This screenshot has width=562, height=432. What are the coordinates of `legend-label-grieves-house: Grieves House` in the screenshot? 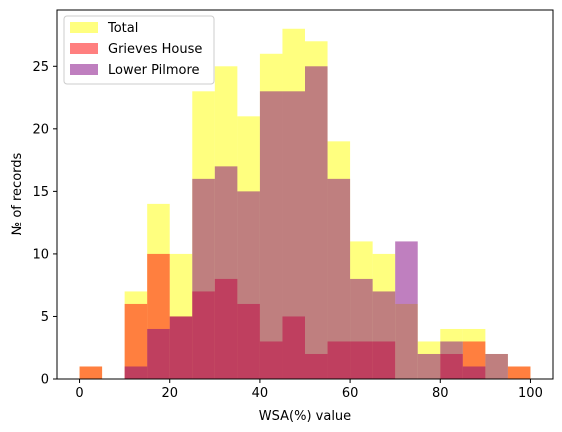 It's located at (155, 49).